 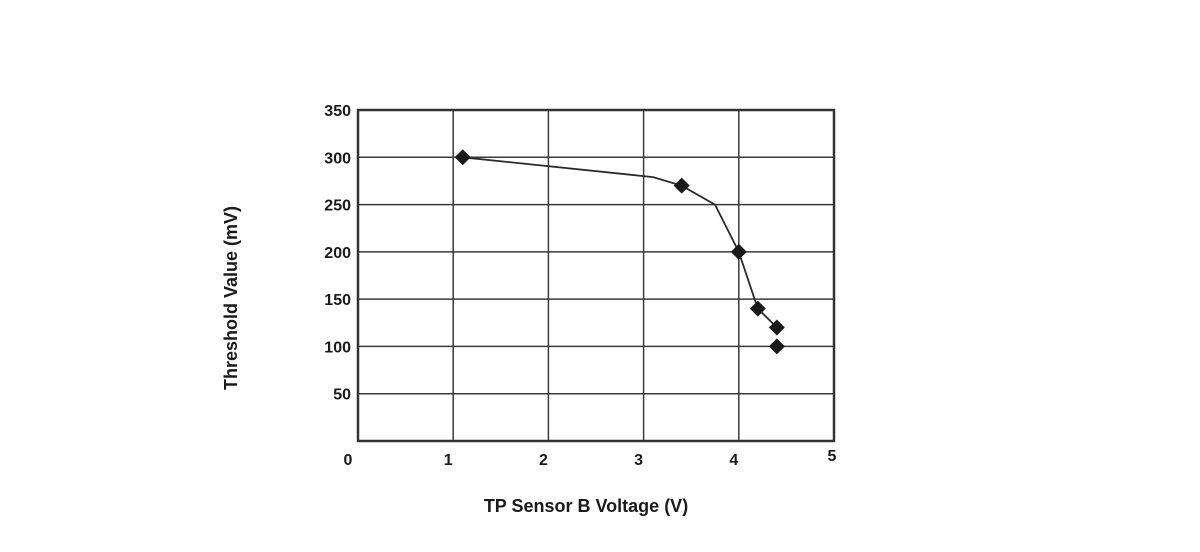 I want to click on y-tick-label: 250, so click(x=337, y=206).